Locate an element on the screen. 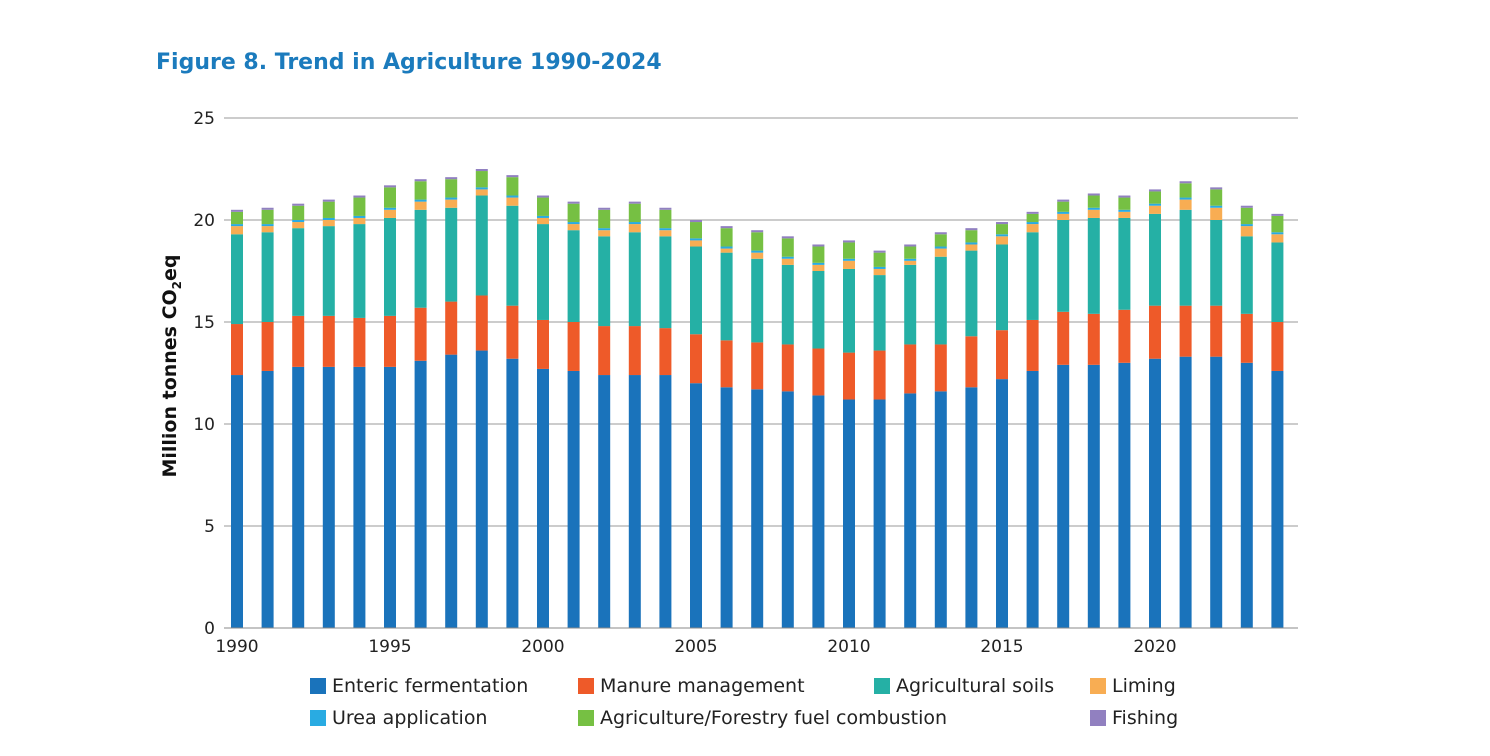  bar-stack-2017 is located at coordinates (1063, 413).